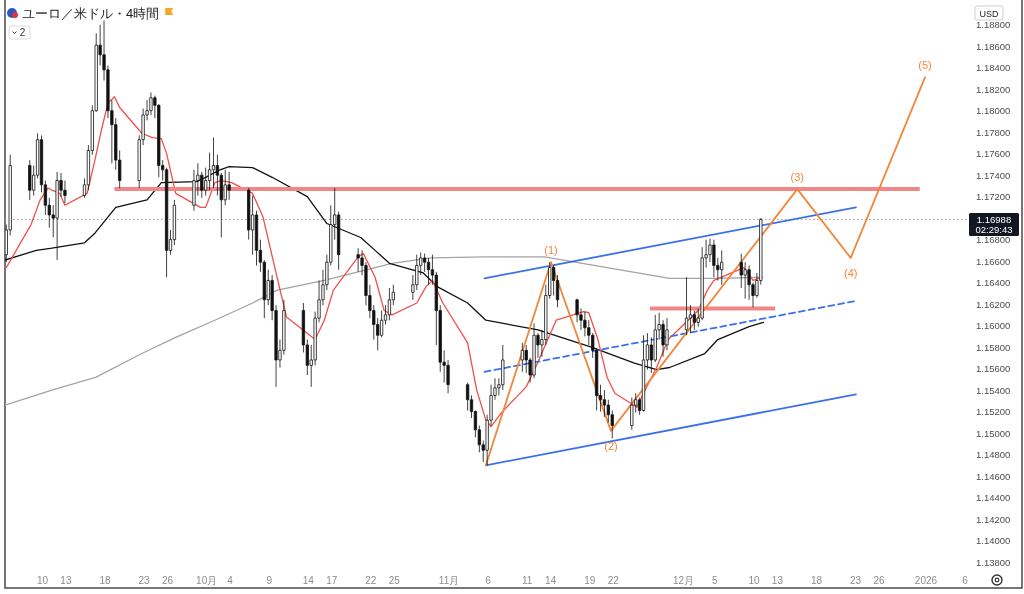  I want to click on y-tick-label: 1.15600, so click(993, 369).